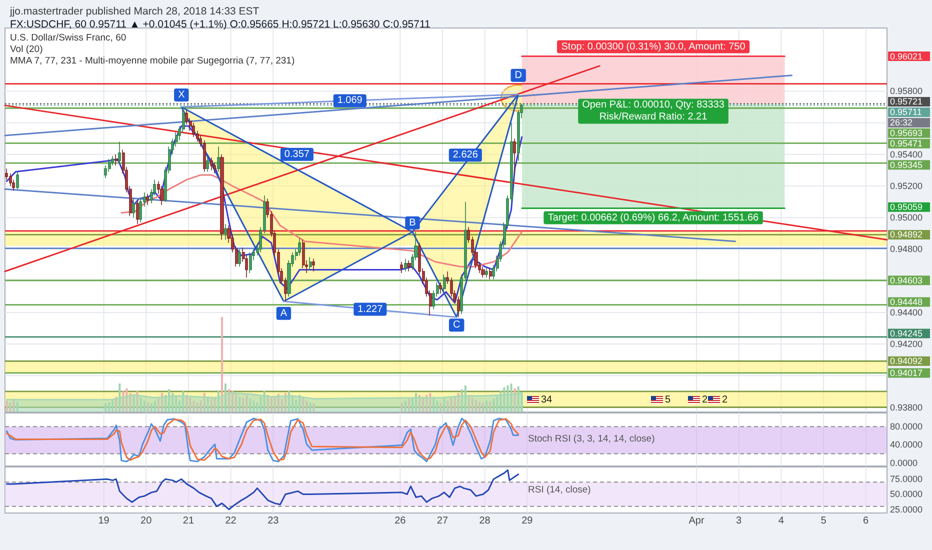 The height and width of the screenshot is (550, 932). What do you see at coordinates (866, 521) in the screenshot?
I see `x-tick-label: 6` at bounding box center [866, 521].